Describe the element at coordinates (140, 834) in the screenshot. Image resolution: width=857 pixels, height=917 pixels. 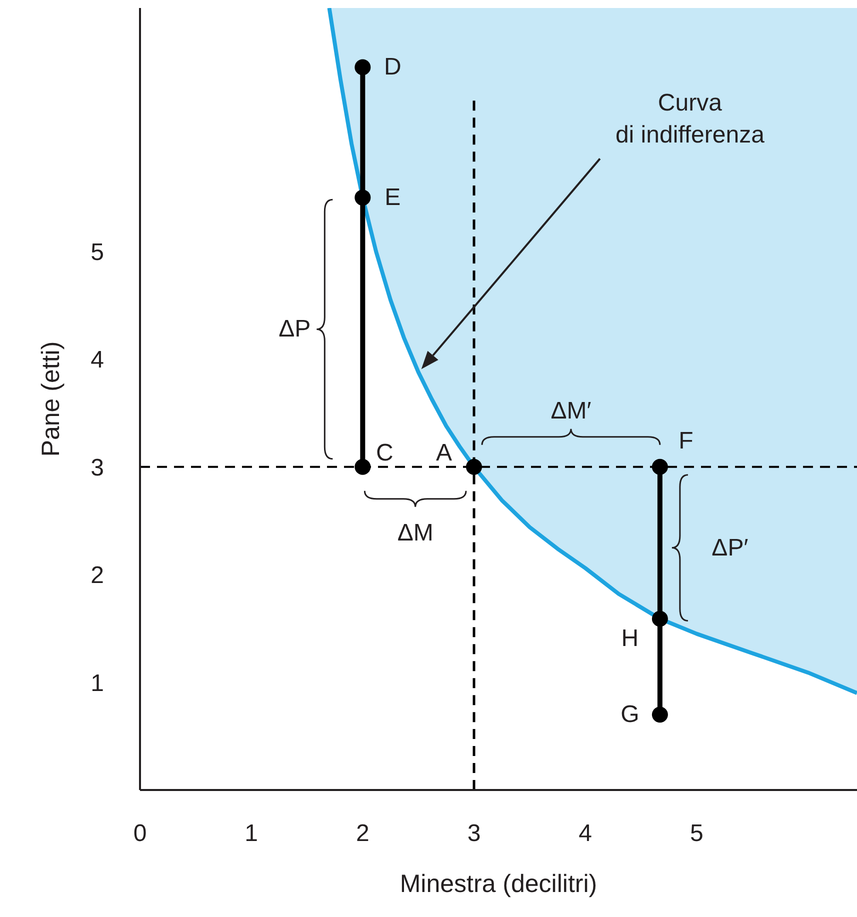
I see `x-tick-label: 0` at that location.